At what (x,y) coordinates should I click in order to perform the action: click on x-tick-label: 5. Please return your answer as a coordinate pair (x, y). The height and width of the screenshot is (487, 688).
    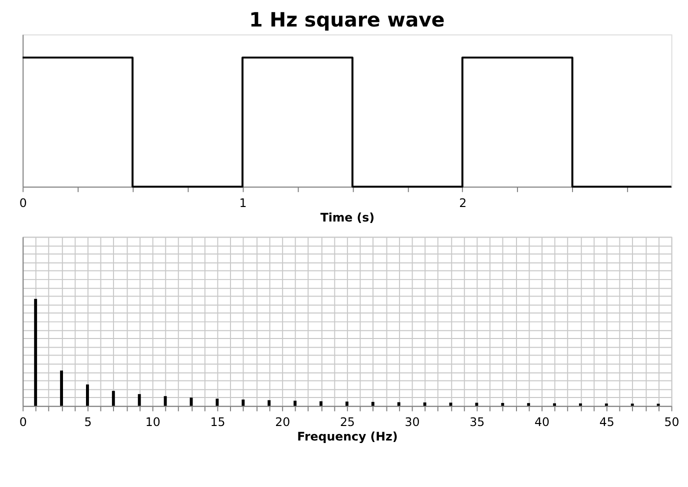
    Looking at the image, I should click on (88, 422).